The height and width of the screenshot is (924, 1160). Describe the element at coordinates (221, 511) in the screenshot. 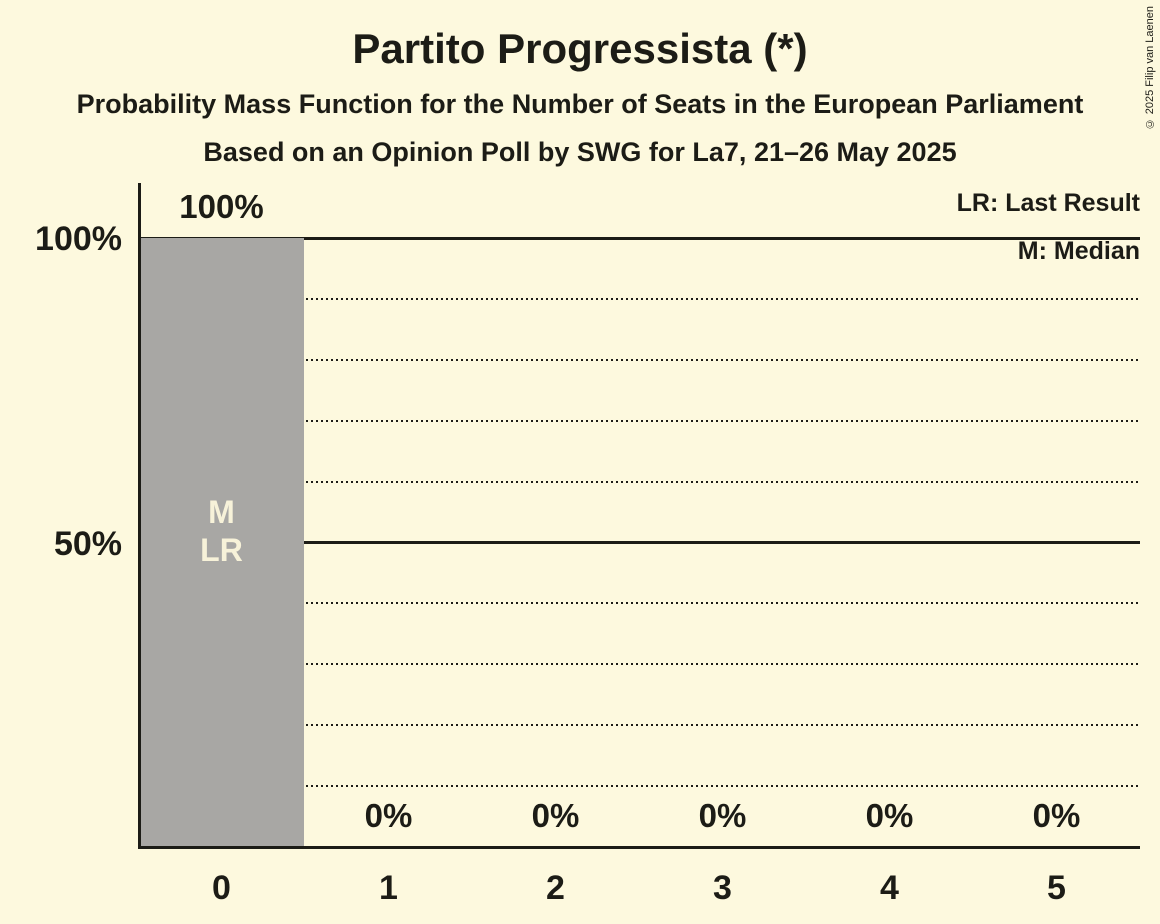

I see `marker-line-m: M` at that location.